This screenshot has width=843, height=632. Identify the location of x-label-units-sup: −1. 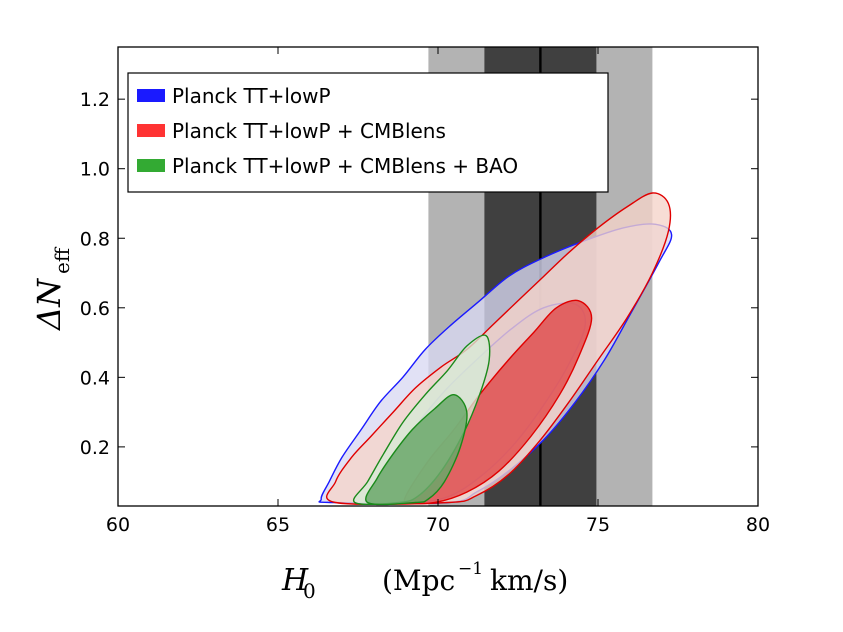
(470, 569).